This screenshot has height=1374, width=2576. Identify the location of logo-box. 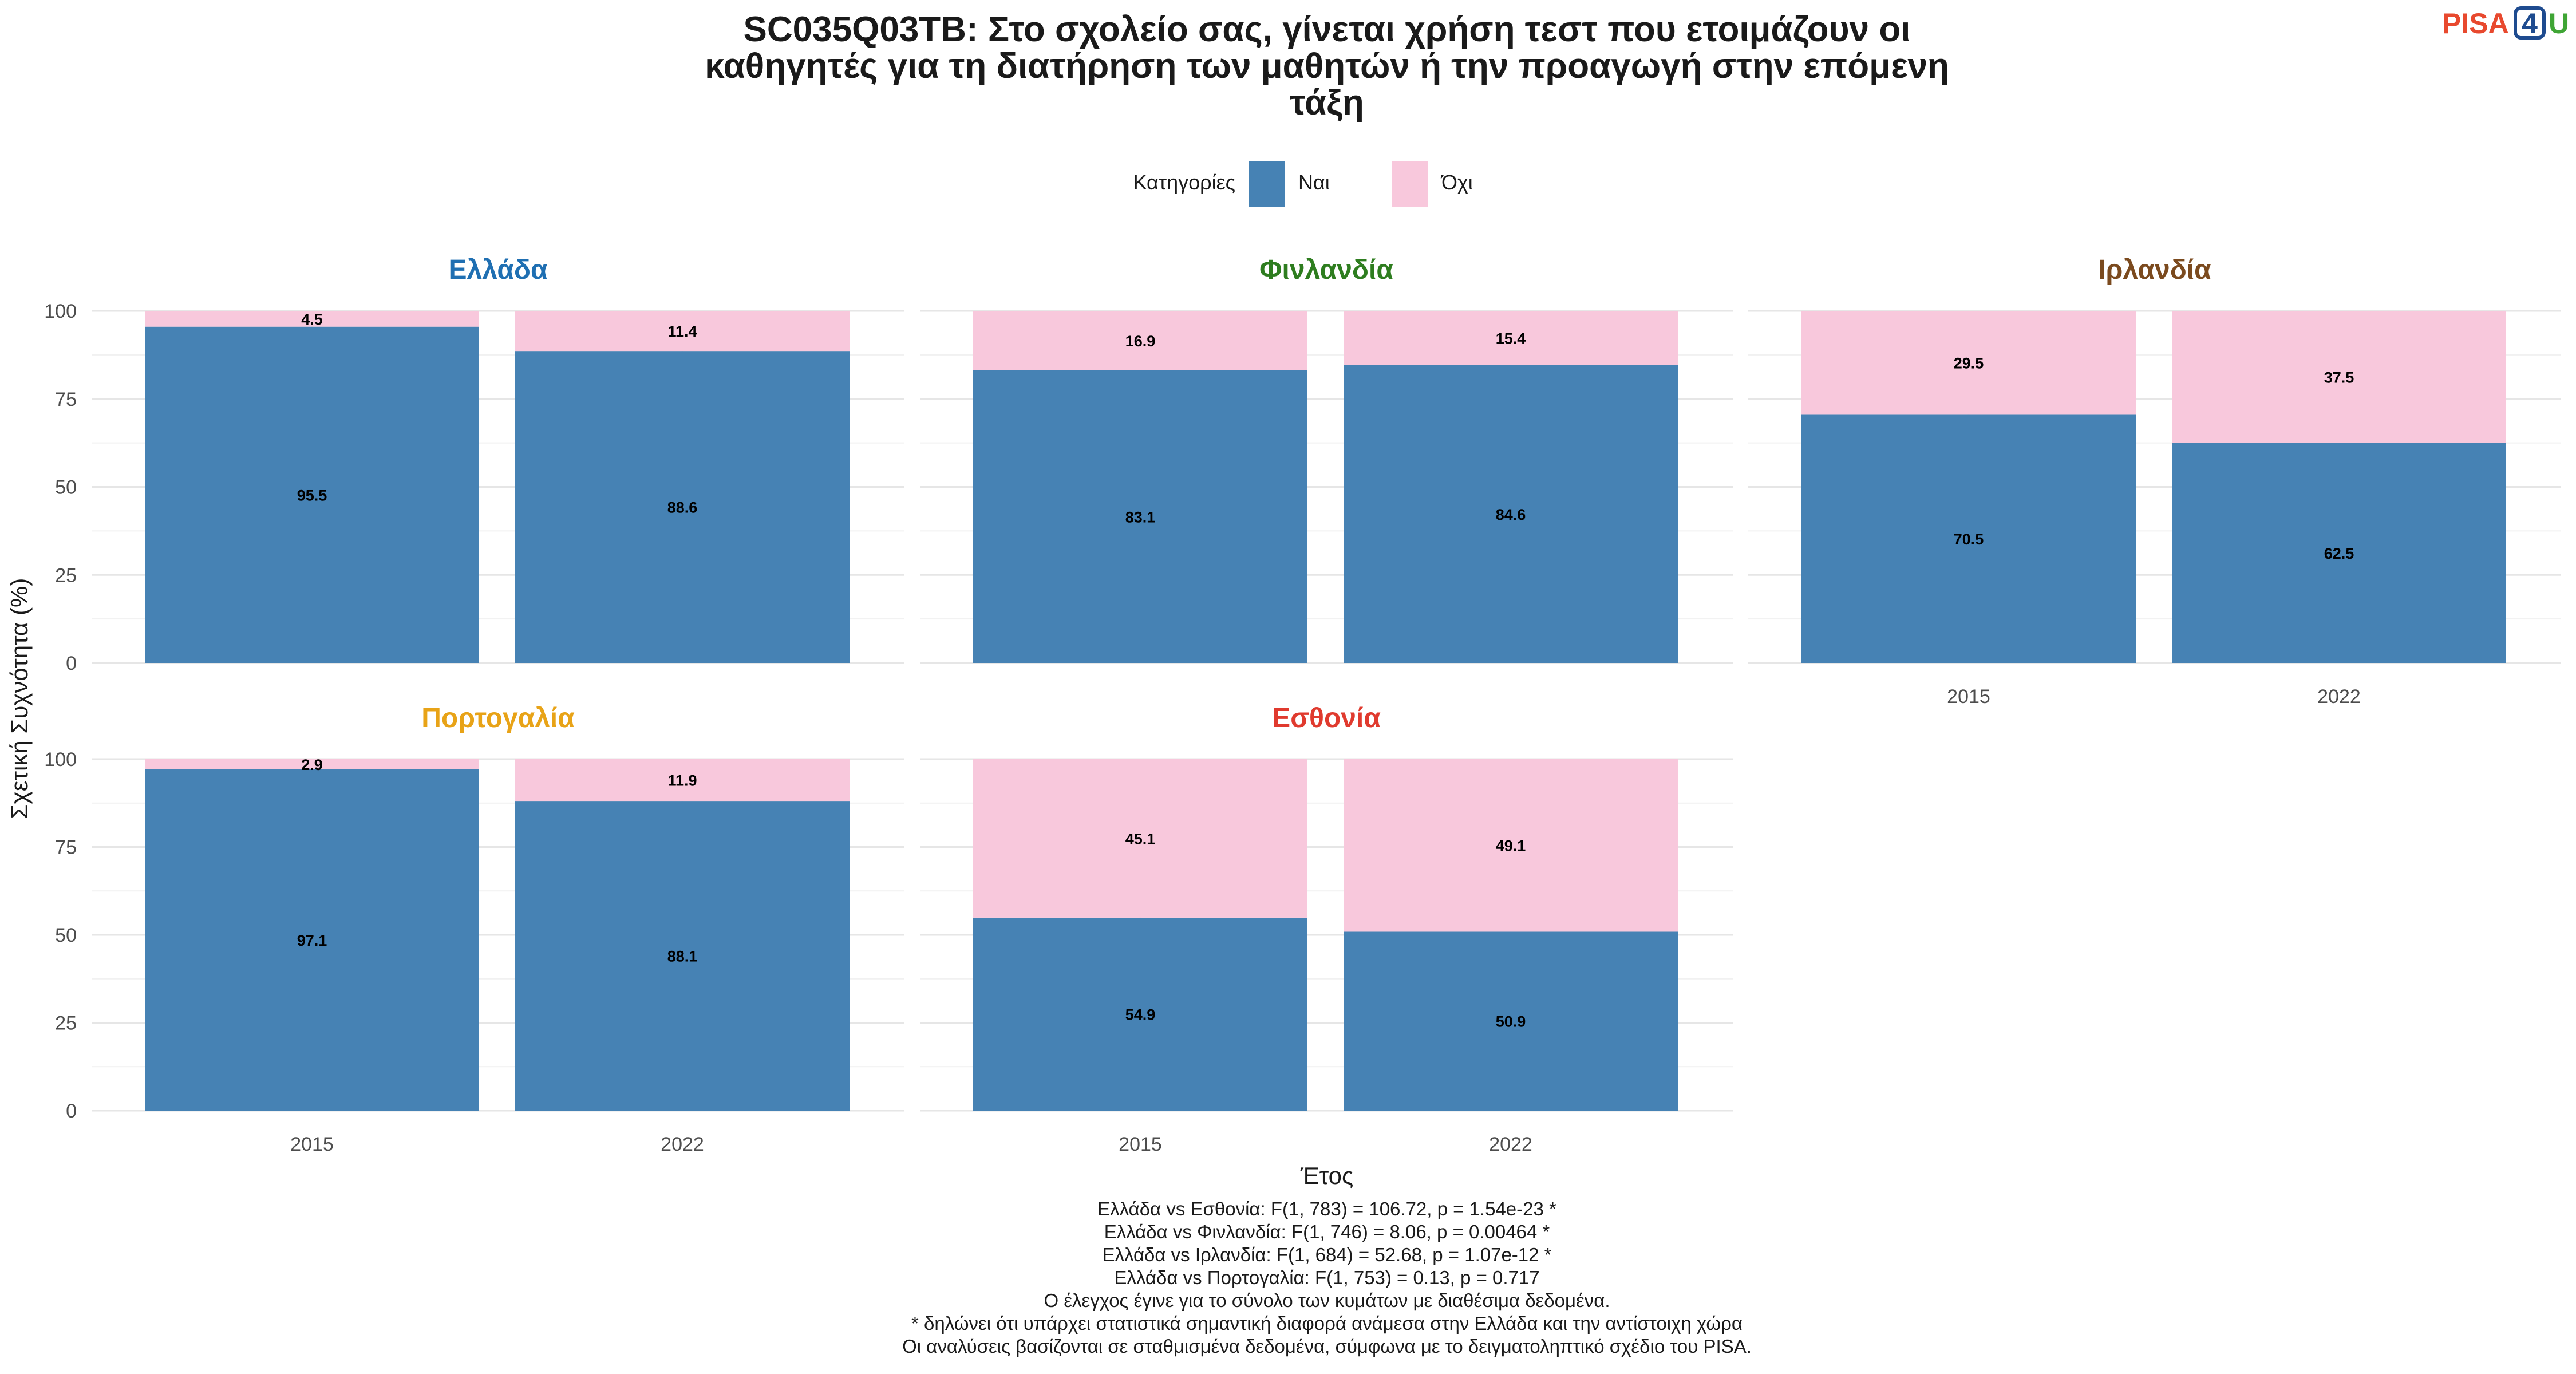
(2530, 23).